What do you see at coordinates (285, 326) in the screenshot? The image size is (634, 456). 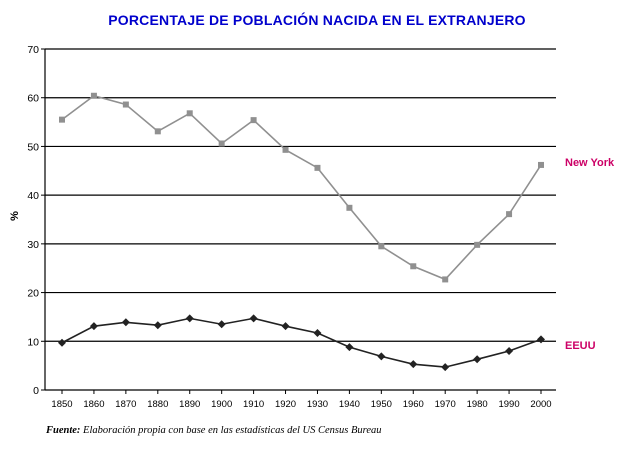 I see `point-eeuu-1920` at bounding box center [285, 326].